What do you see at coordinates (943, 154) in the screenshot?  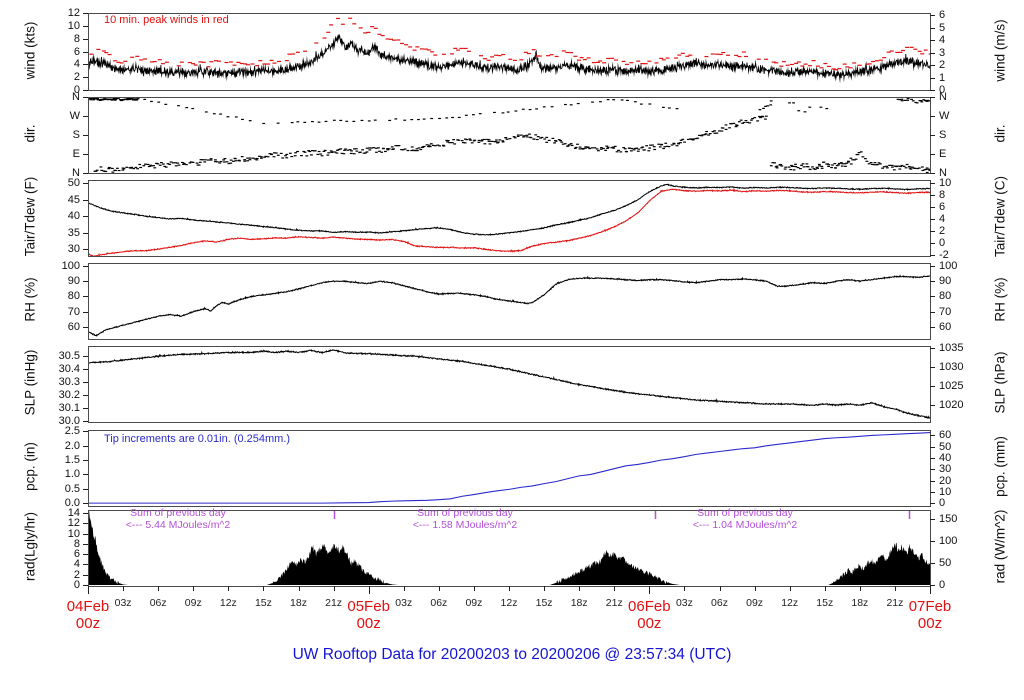 I see `dir-right-tick-label: E` at bounding box center [943, 154].